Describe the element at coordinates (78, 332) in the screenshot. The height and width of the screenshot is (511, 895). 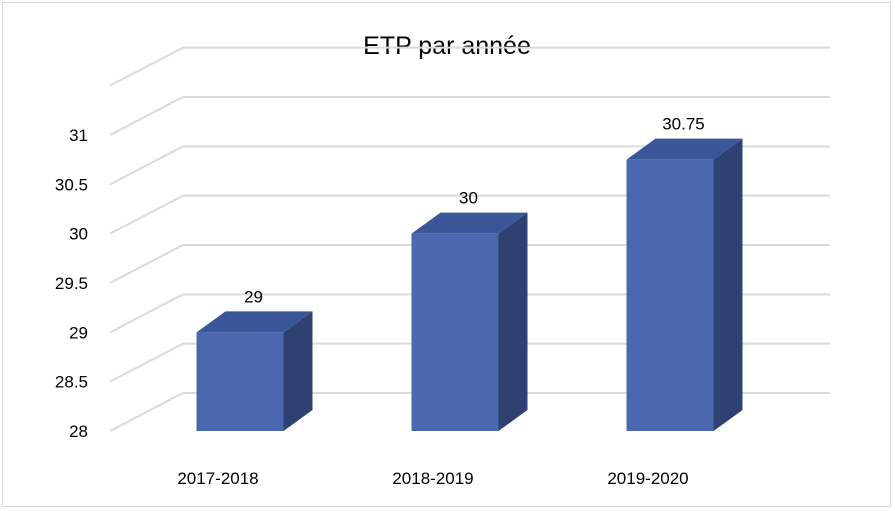
I see `y-tick-label: 29` at that location.